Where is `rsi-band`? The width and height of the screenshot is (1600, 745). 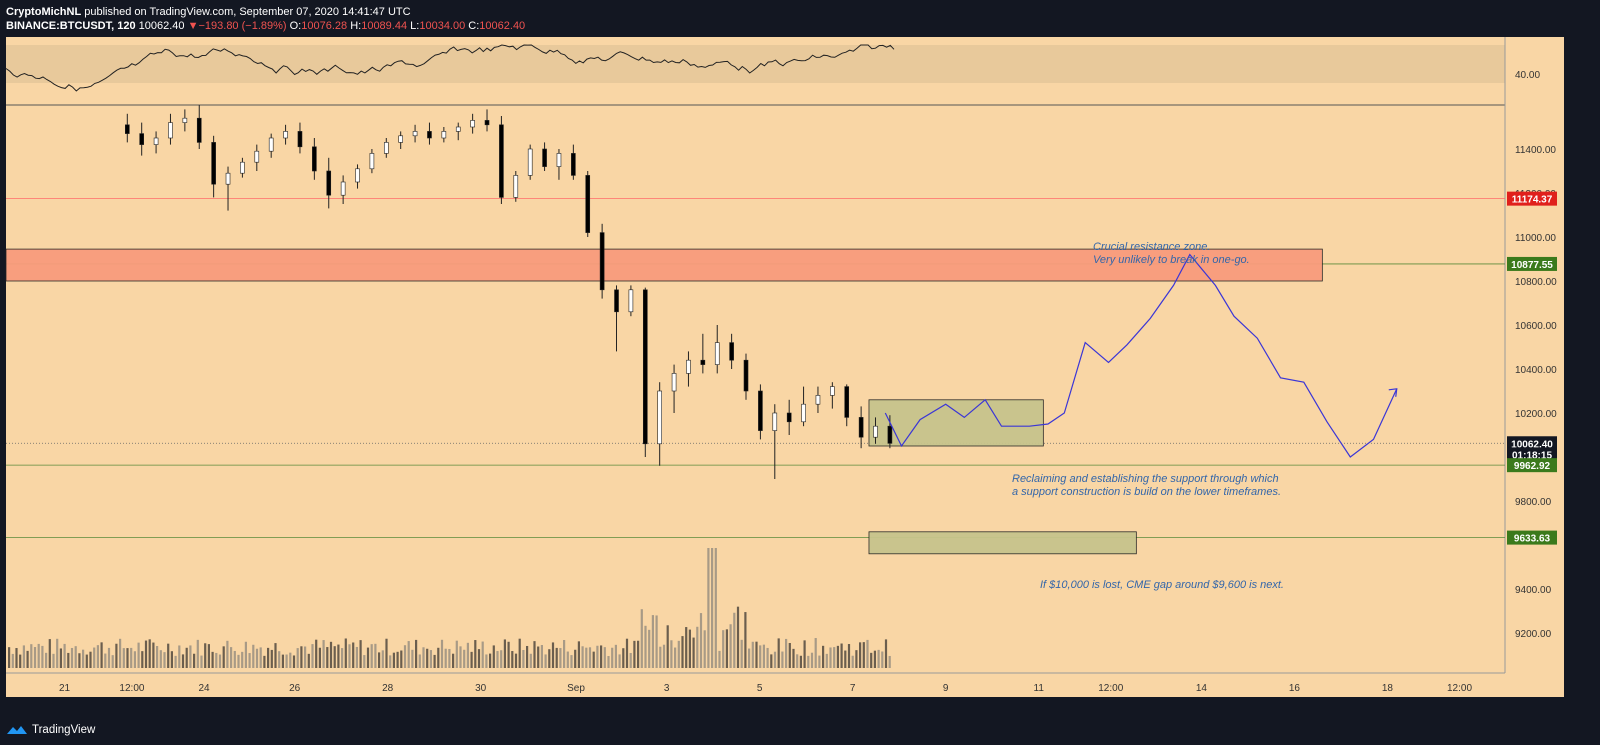 rsi-band is located at coordinates (755, 64).